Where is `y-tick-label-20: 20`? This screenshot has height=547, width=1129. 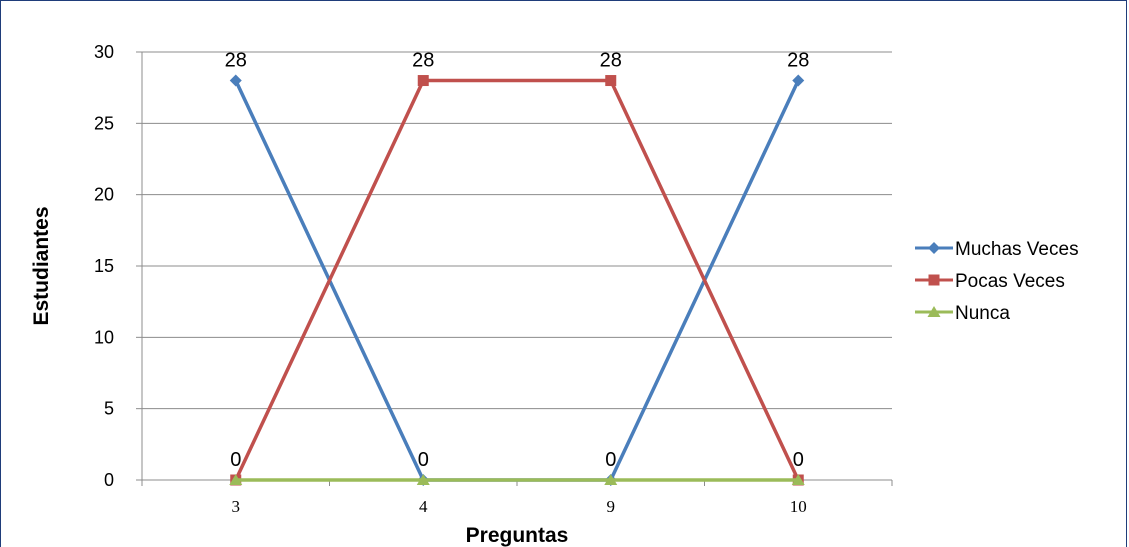
y-tick-label-20: 20 is located at coordinates (104, 195).